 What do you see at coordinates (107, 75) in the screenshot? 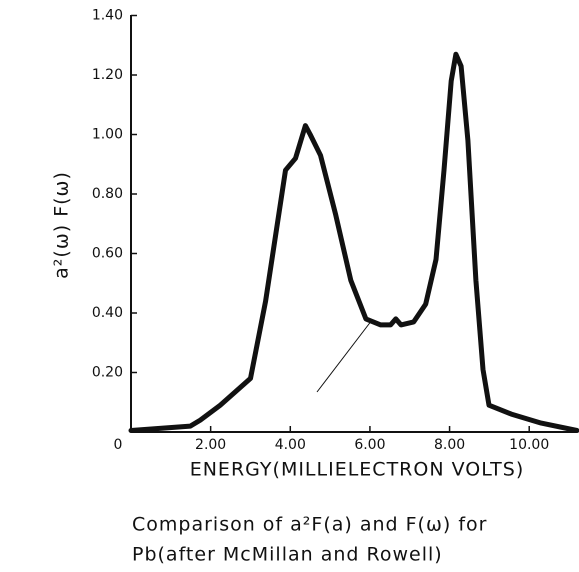
I see `y-tick-label: 1.20` at bounding box center [107, 75].